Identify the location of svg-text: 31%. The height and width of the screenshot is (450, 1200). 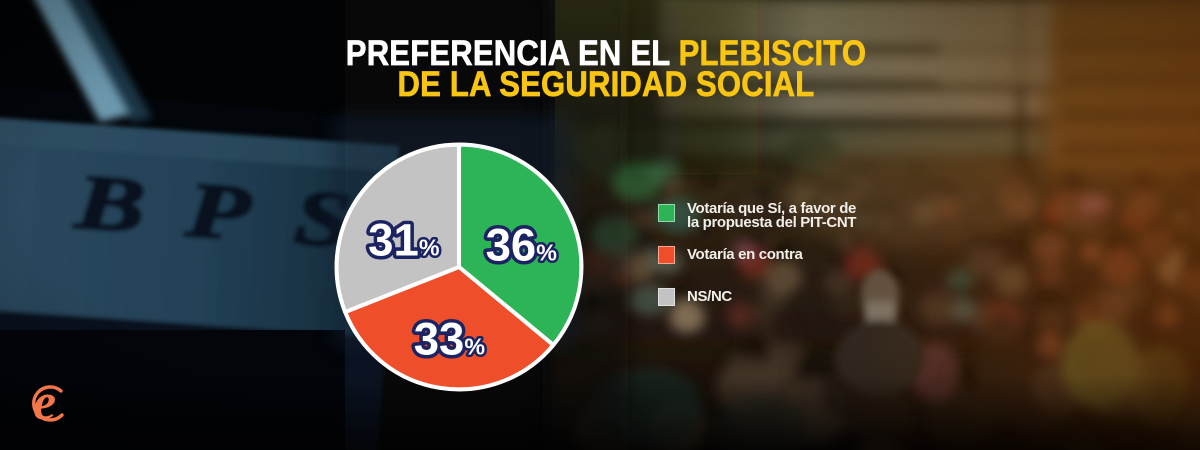
(404, 239).